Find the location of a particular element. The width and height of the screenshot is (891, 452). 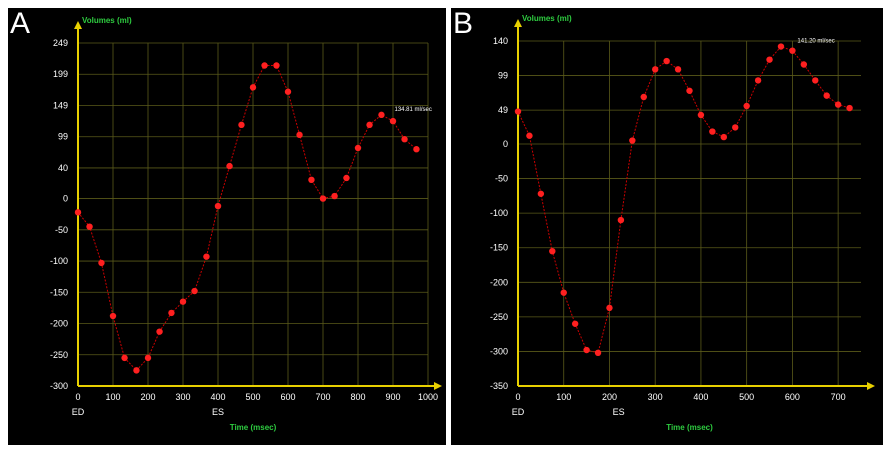

peak-annotation: 134.81 ml/sec is located at coordinates (413, 110).